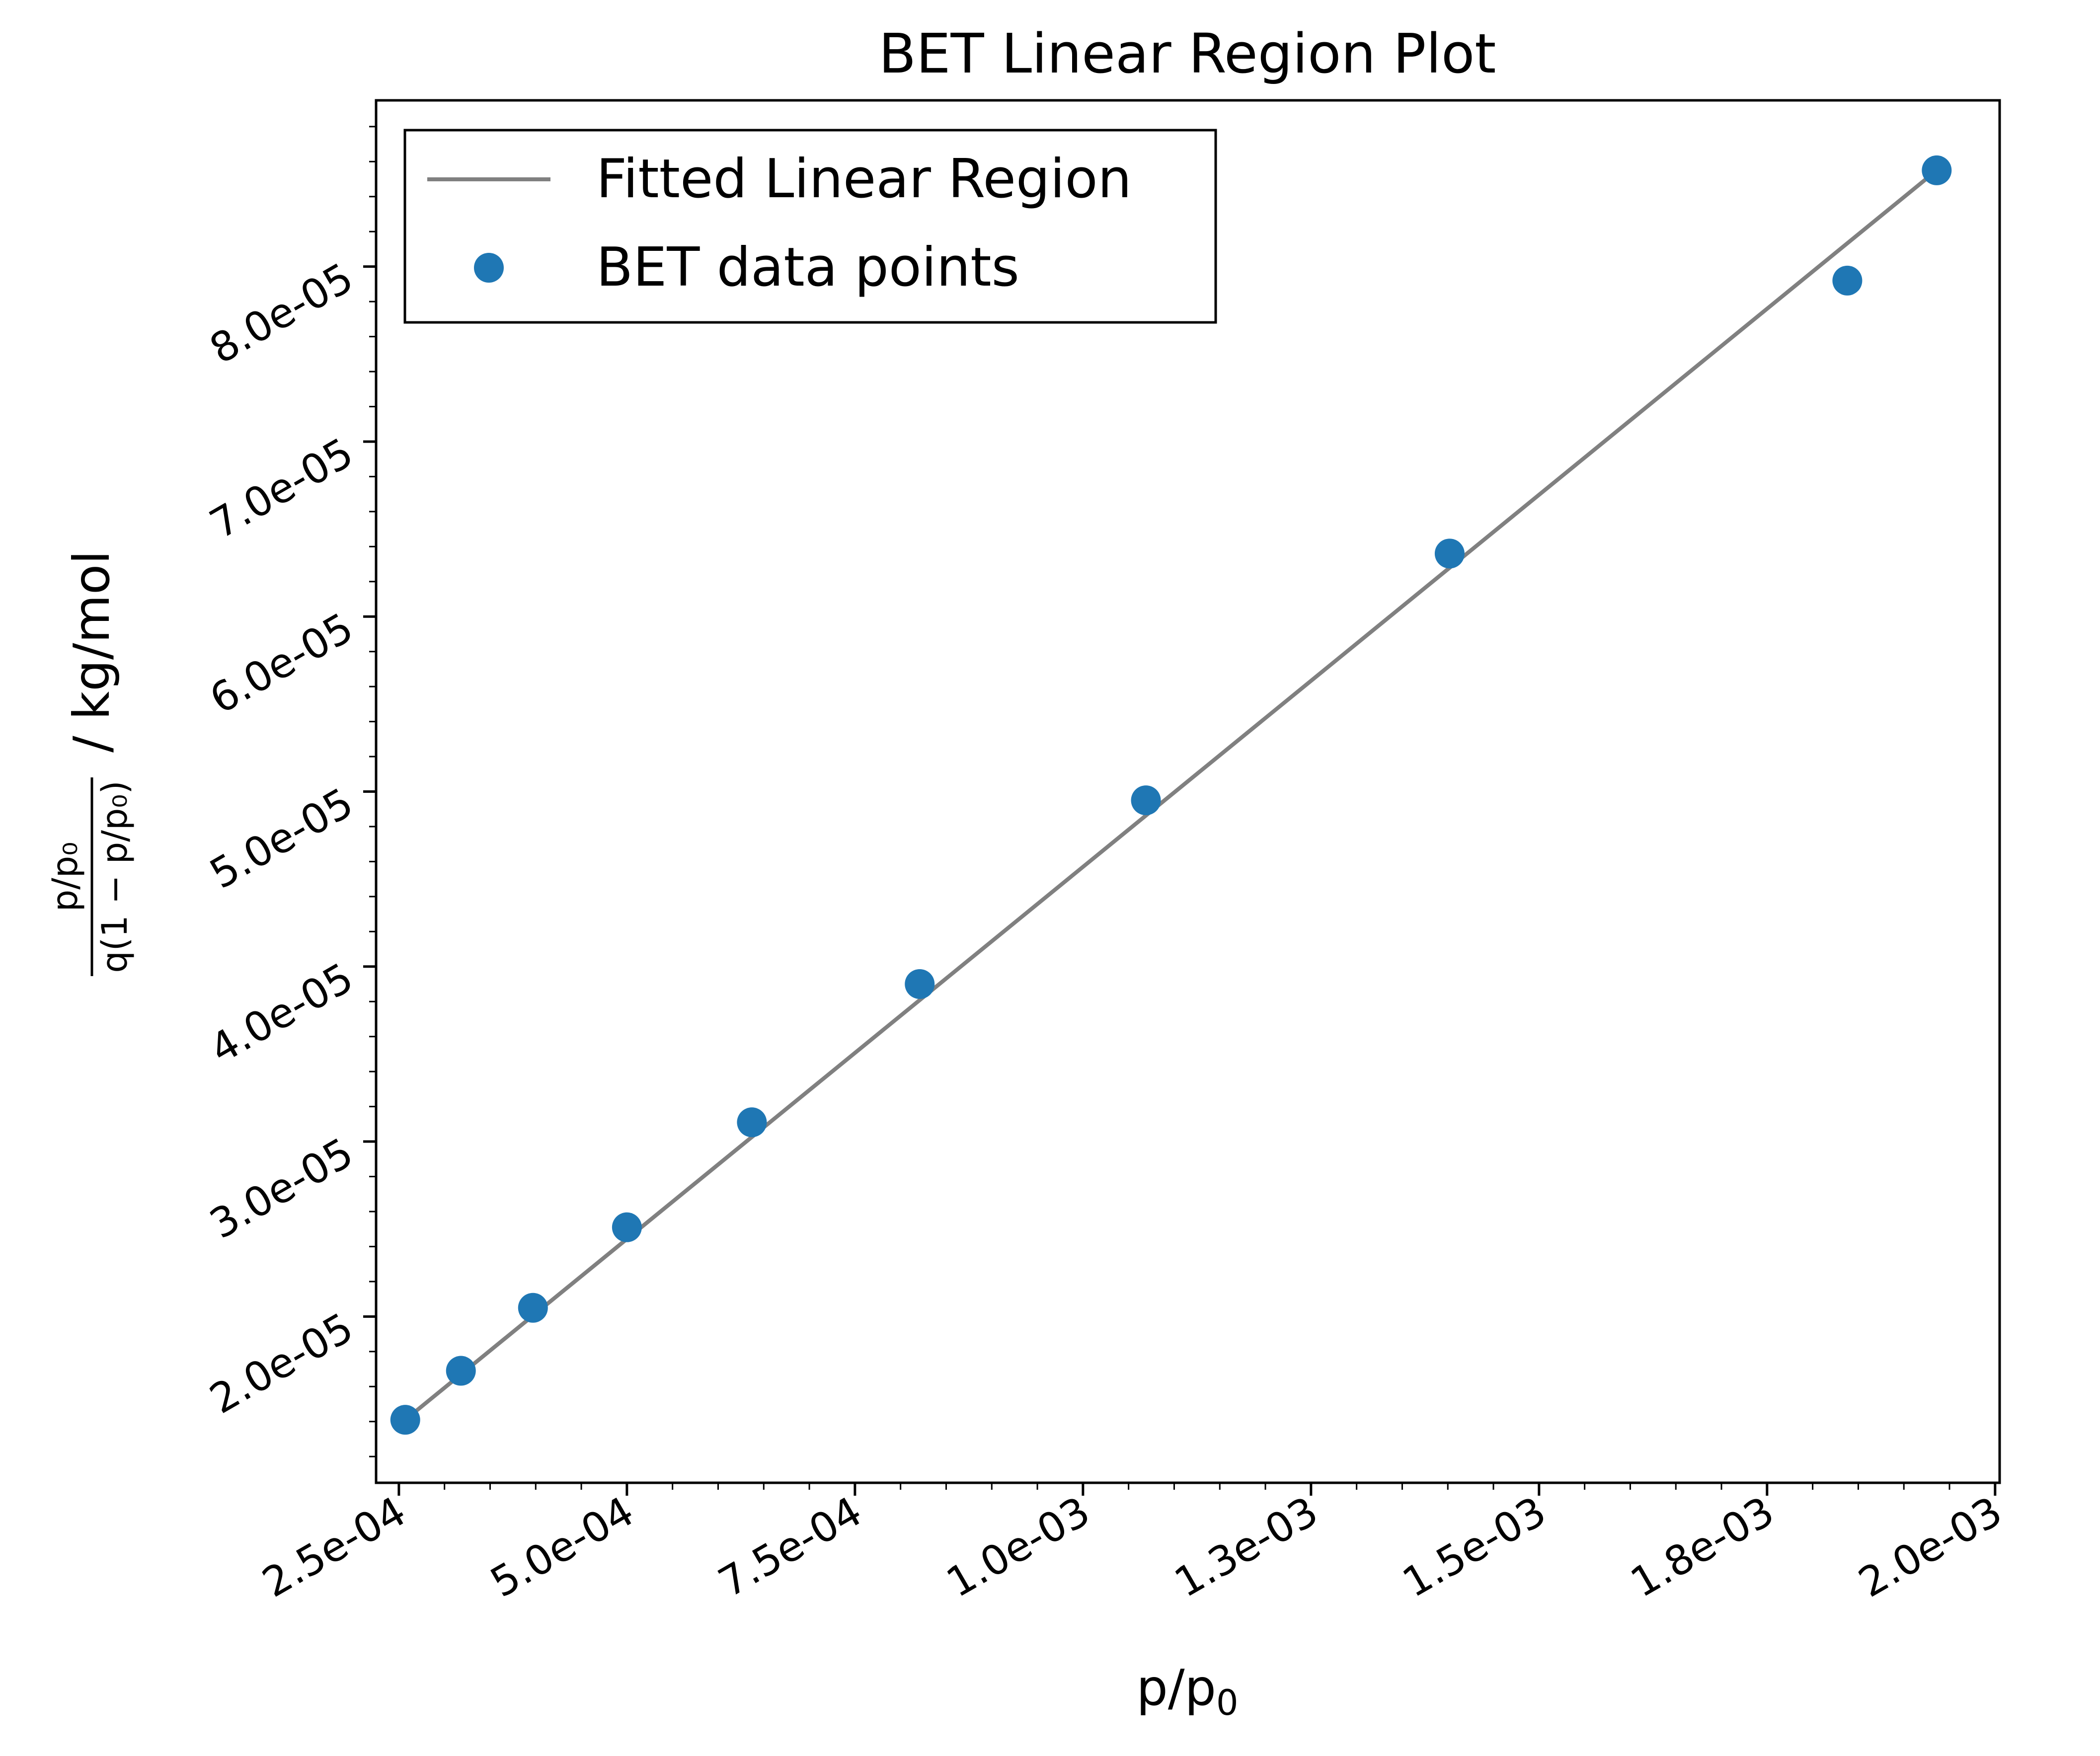 The width and height of the screenshot is (2100, 1756). I want to click on legend-label-fitted: Fitted Linear Region, so click(864, 179).